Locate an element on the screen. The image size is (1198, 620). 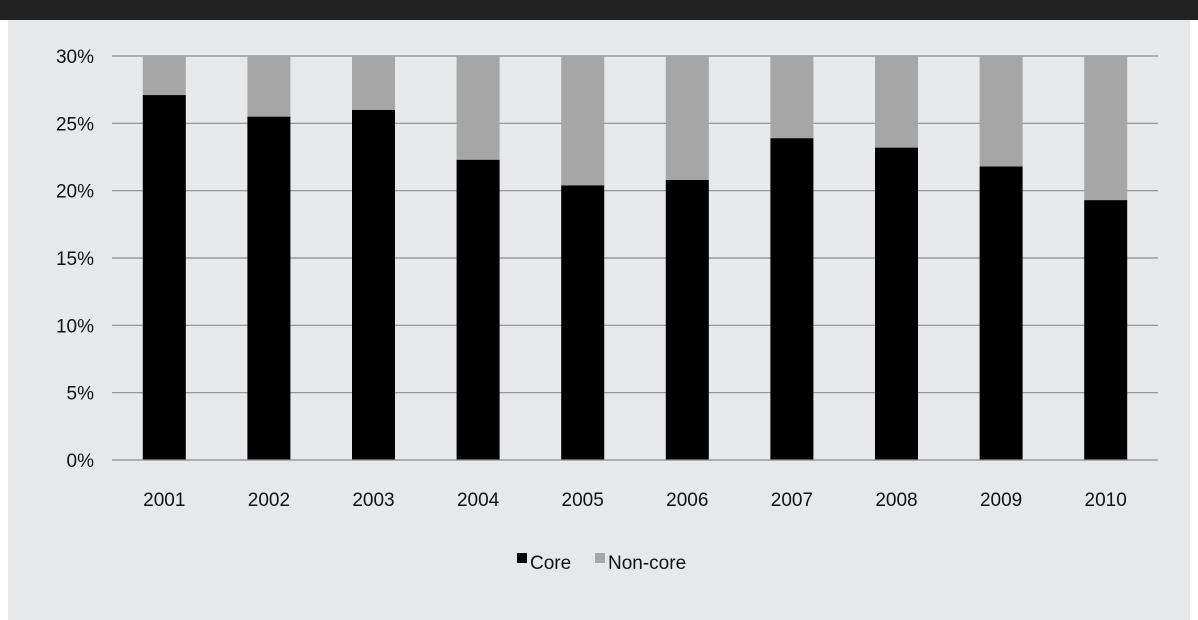
bar-non-core-2009 is located at coordinates (1001, 111).